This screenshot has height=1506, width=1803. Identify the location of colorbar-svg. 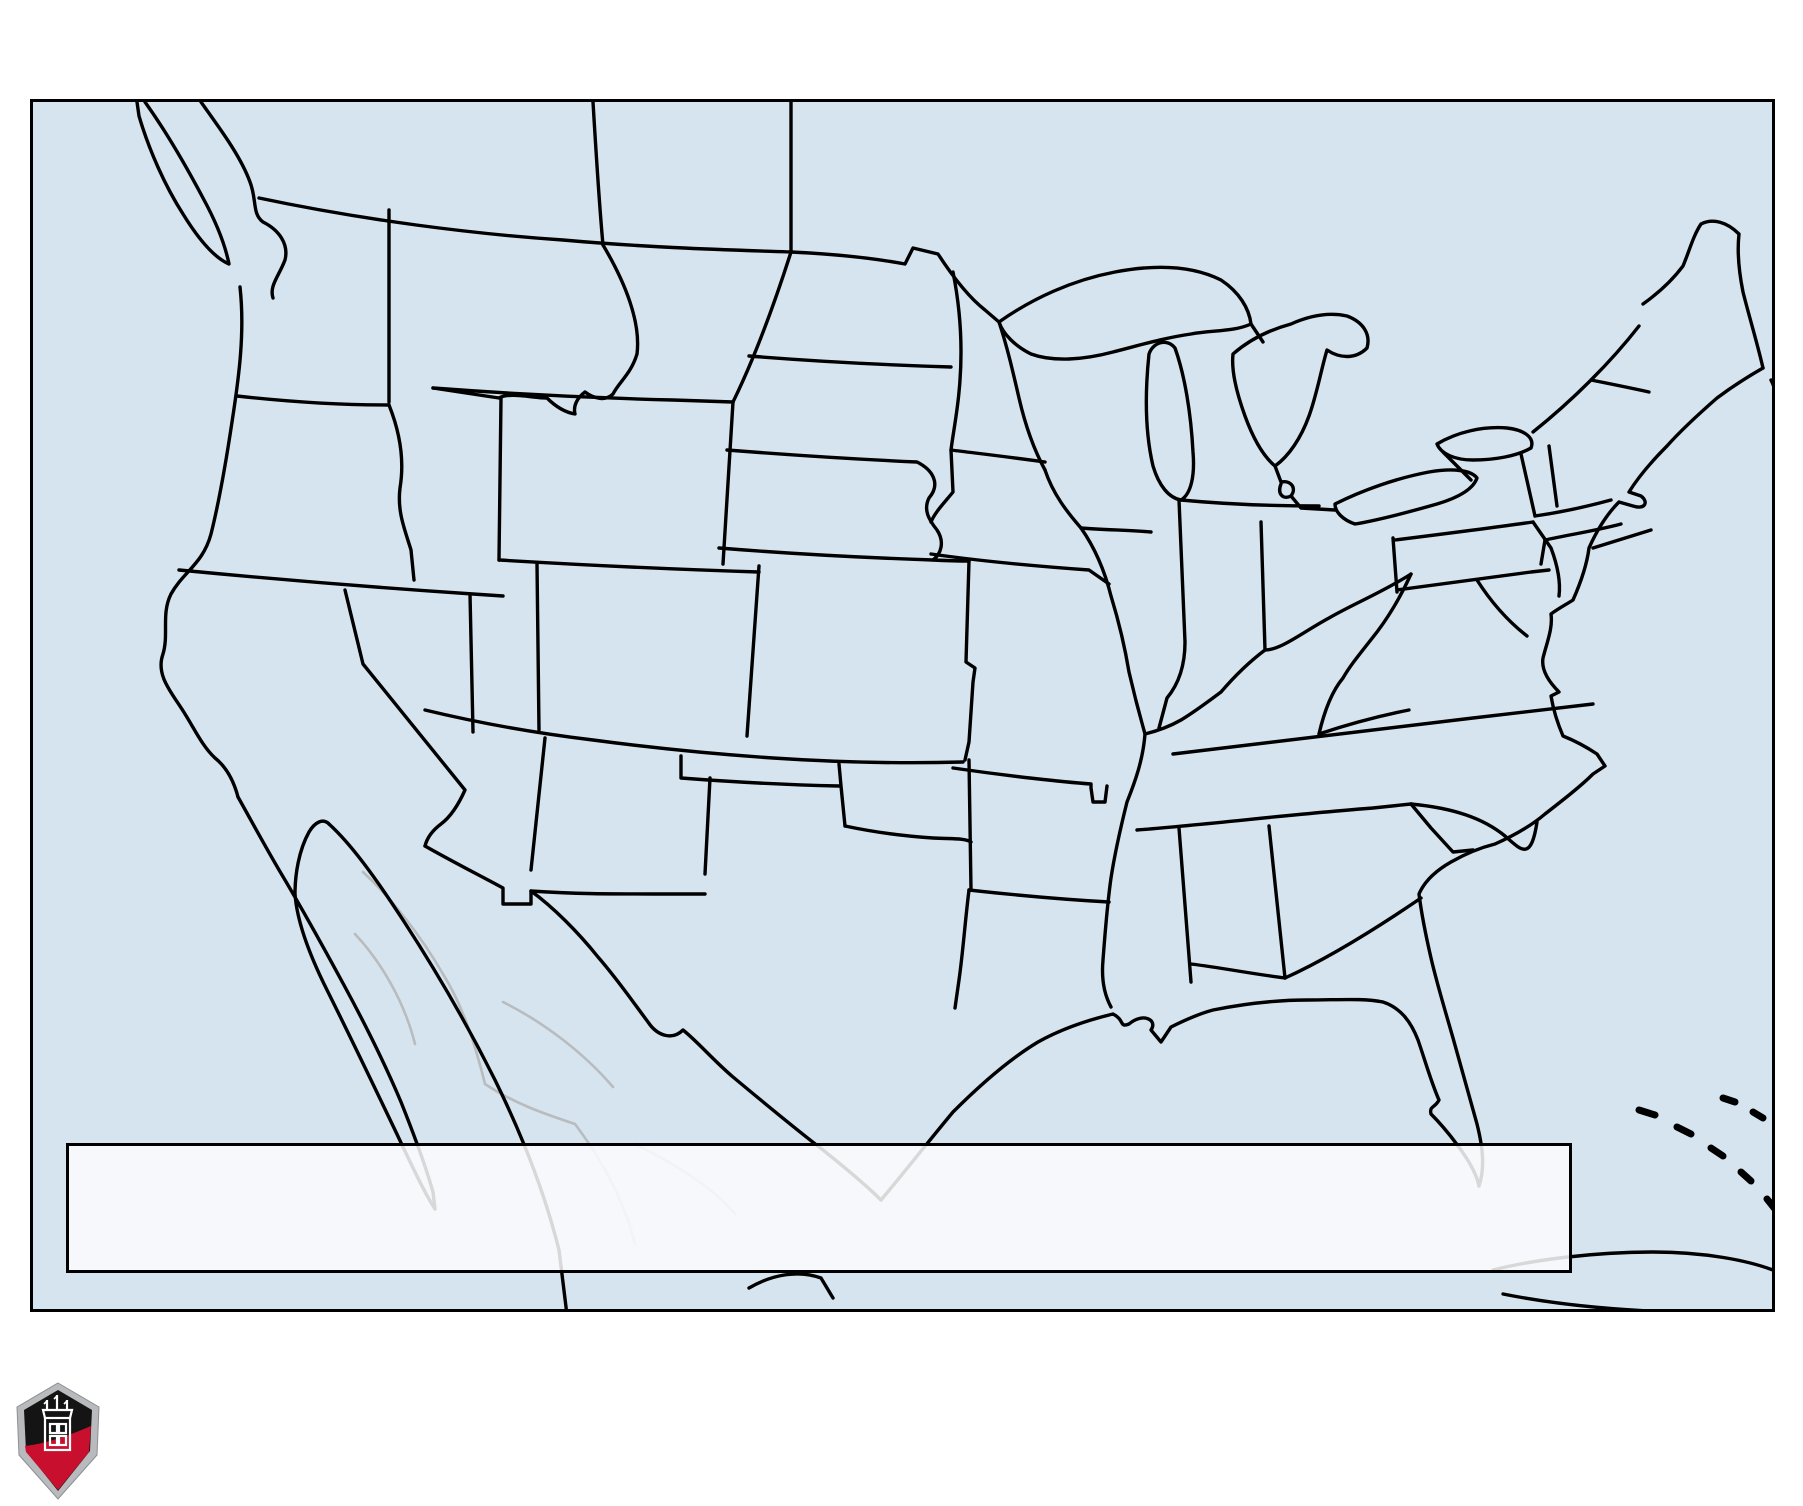
(901, 1337).